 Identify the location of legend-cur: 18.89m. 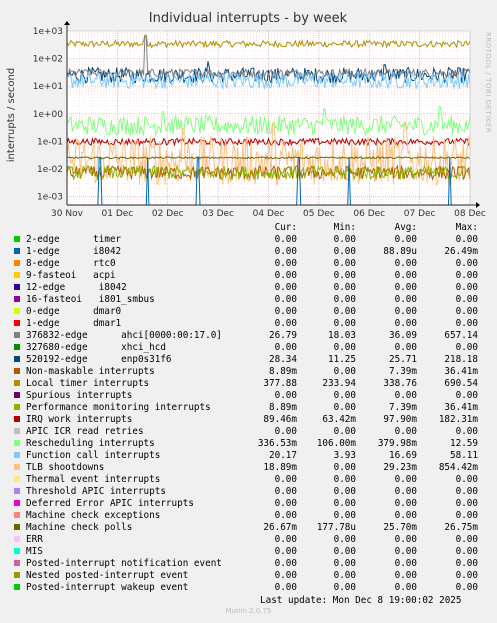
(280, 467).